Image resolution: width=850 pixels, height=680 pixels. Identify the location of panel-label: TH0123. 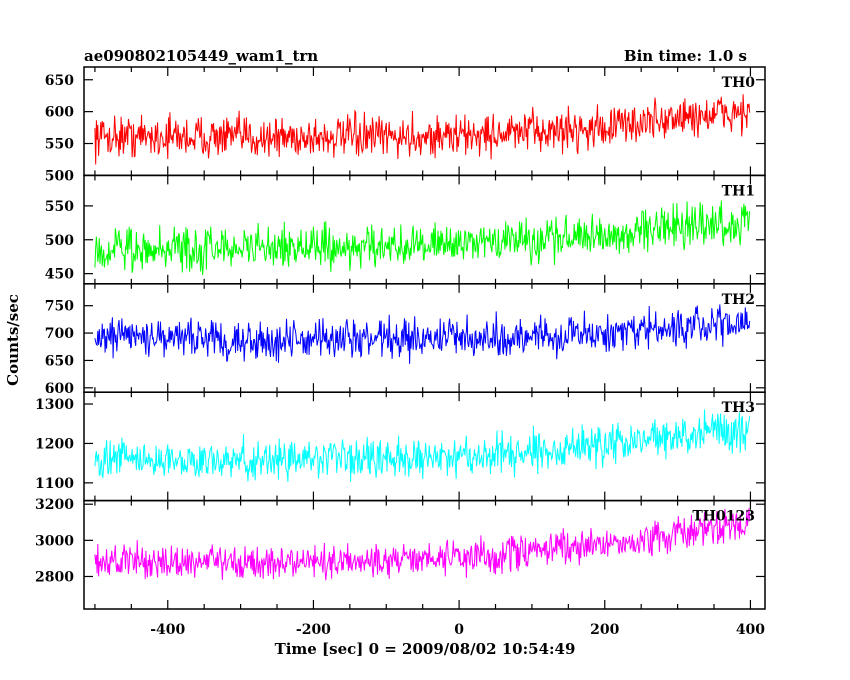
(723, 517).